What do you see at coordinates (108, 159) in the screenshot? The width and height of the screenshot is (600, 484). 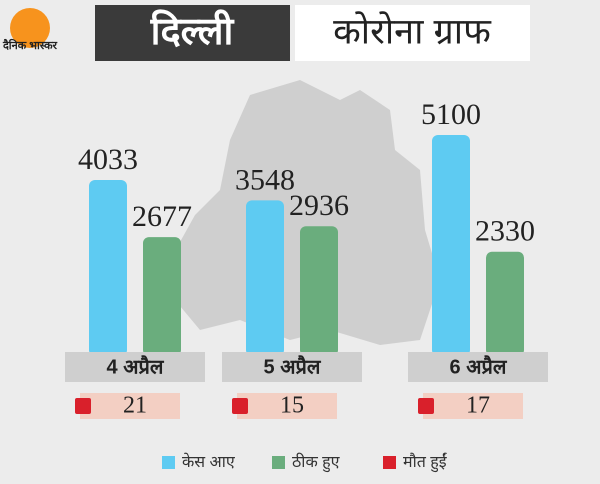 I see `value-label: 4033` at bounding box center [108, 159].